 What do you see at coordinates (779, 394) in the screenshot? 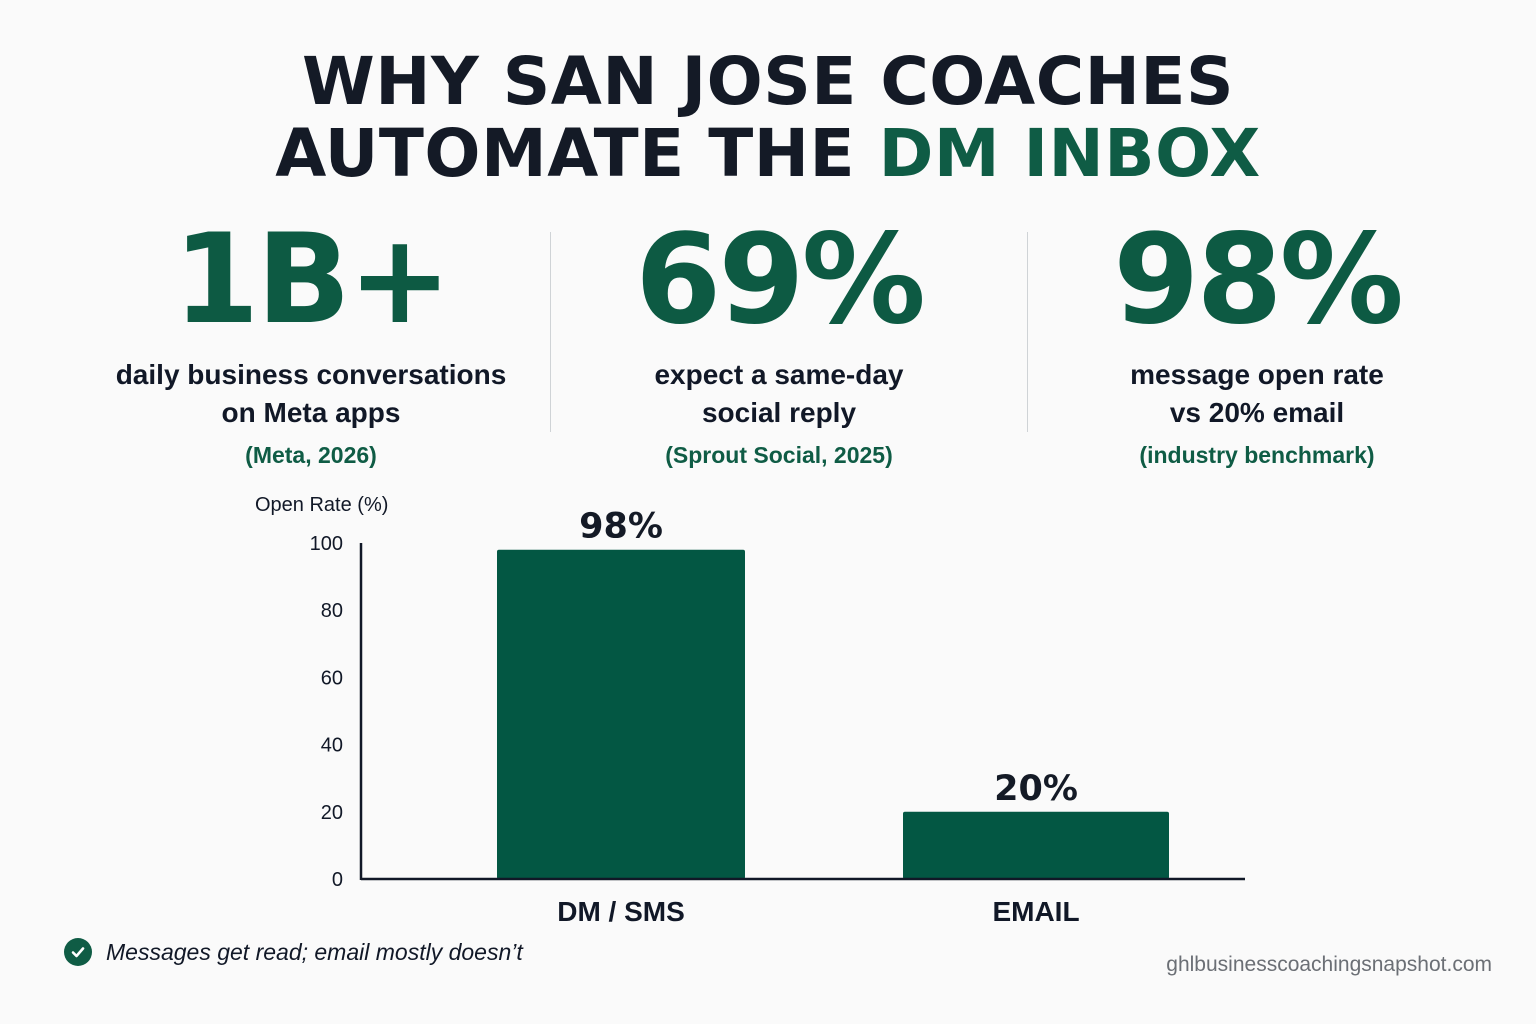
I see `stat-description: expect a same-day social reply` at bounding box center [779, 394].